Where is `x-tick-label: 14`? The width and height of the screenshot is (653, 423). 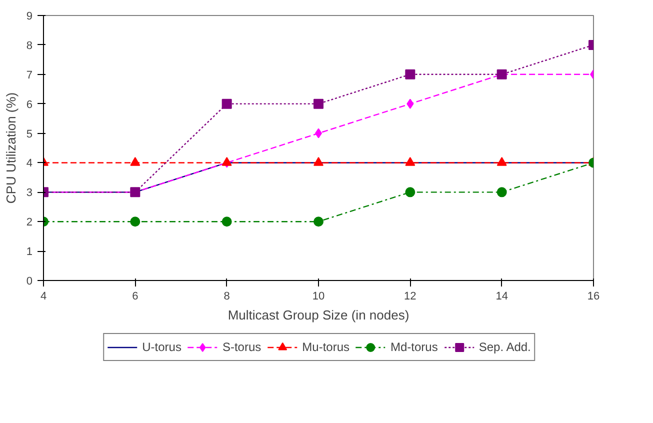 x-tick-label: 14 is located at coordinates (502, 296).